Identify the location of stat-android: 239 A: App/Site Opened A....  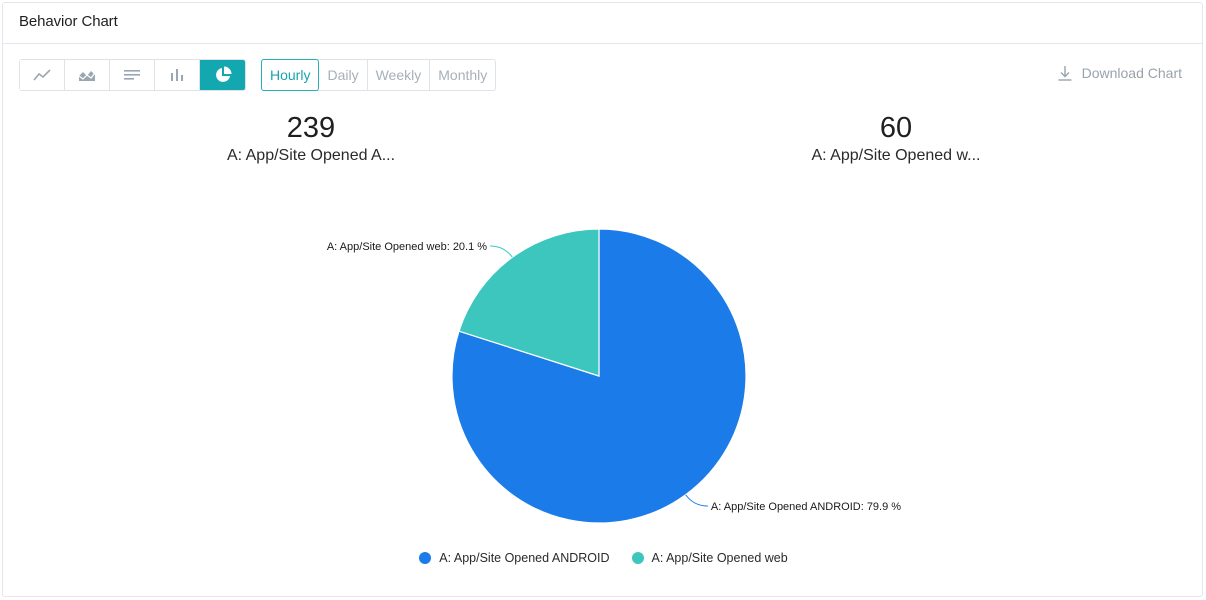
(311, 138).